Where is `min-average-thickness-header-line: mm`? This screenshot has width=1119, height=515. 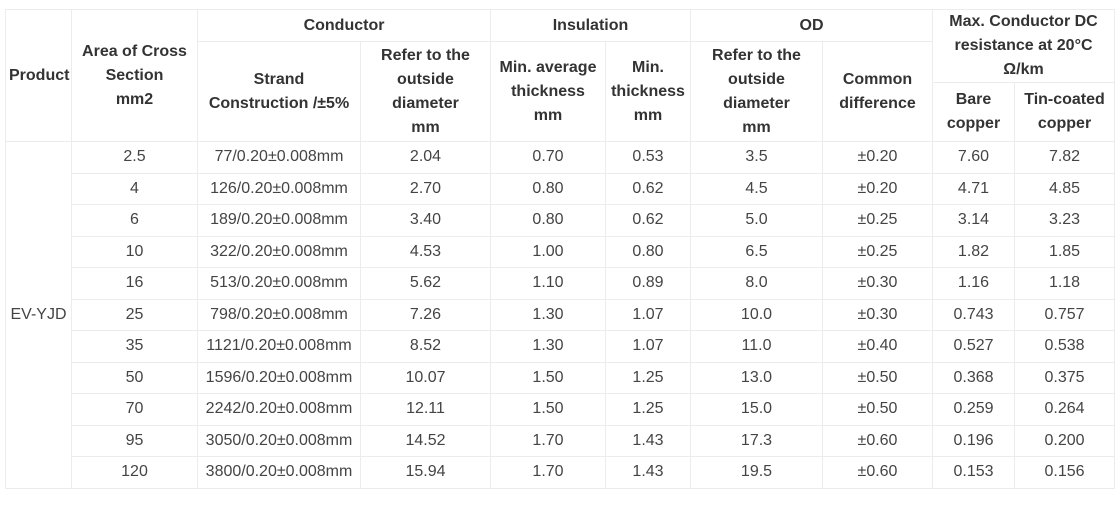
min-average-thickness-header-line: mm is located at coordinates (548, 115).